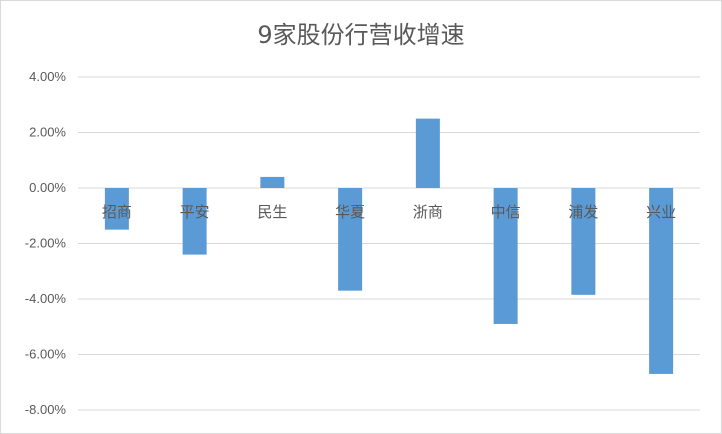 The image size is (722, 434). Describe the element at coordinates (47, 132) in the screenshot. I see `y-tick-label: 2.00%` at that location.